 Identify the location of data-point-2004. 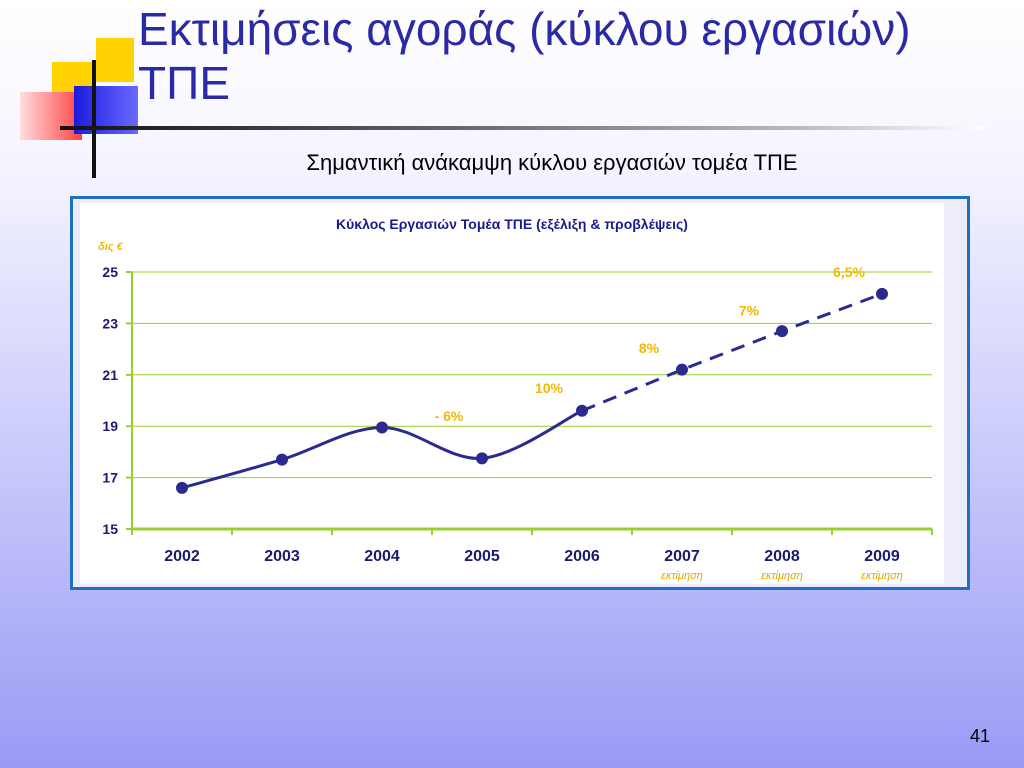
(382, 427).